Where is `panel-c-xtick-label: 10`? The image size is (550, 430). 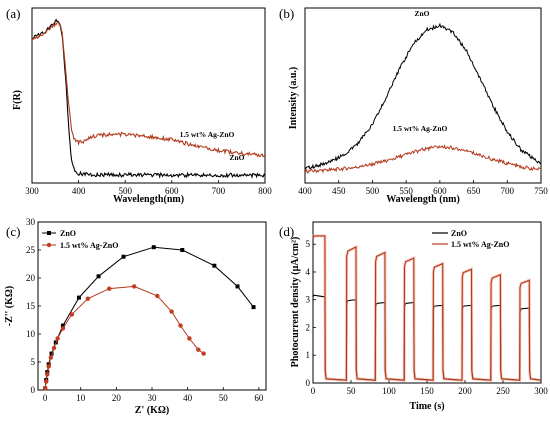
panel-c-xtick-label: 10 is located at coordinates (81, 398).